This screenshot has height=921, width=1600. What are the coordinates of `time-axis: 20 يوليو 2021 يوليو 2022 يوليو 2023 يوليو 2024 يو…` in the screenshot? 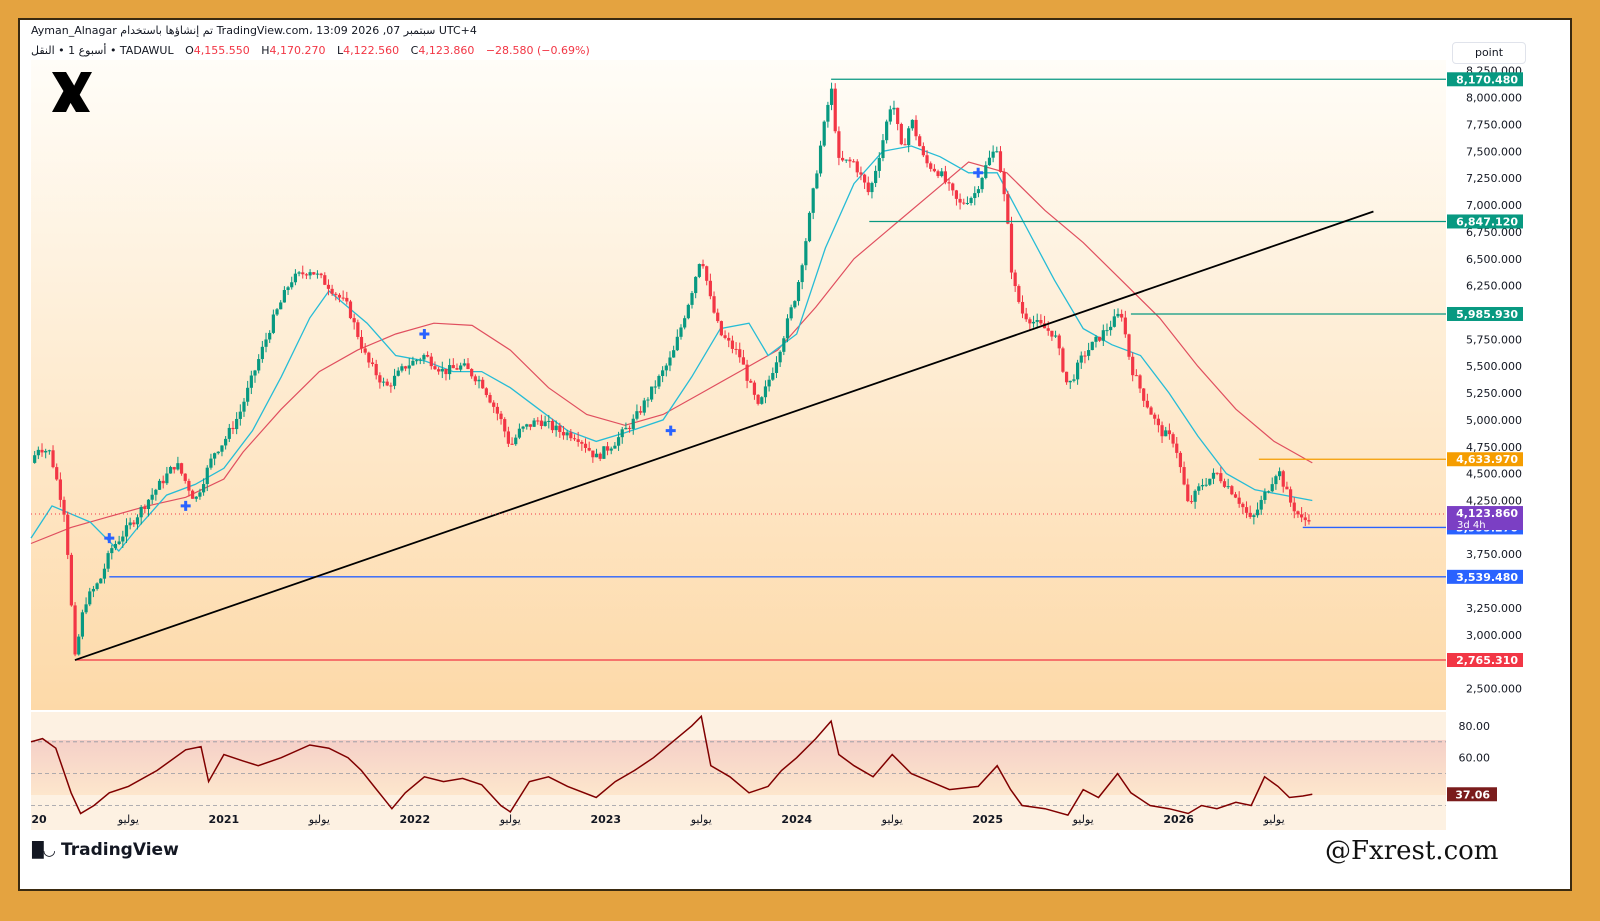 It's located at (657, 819).